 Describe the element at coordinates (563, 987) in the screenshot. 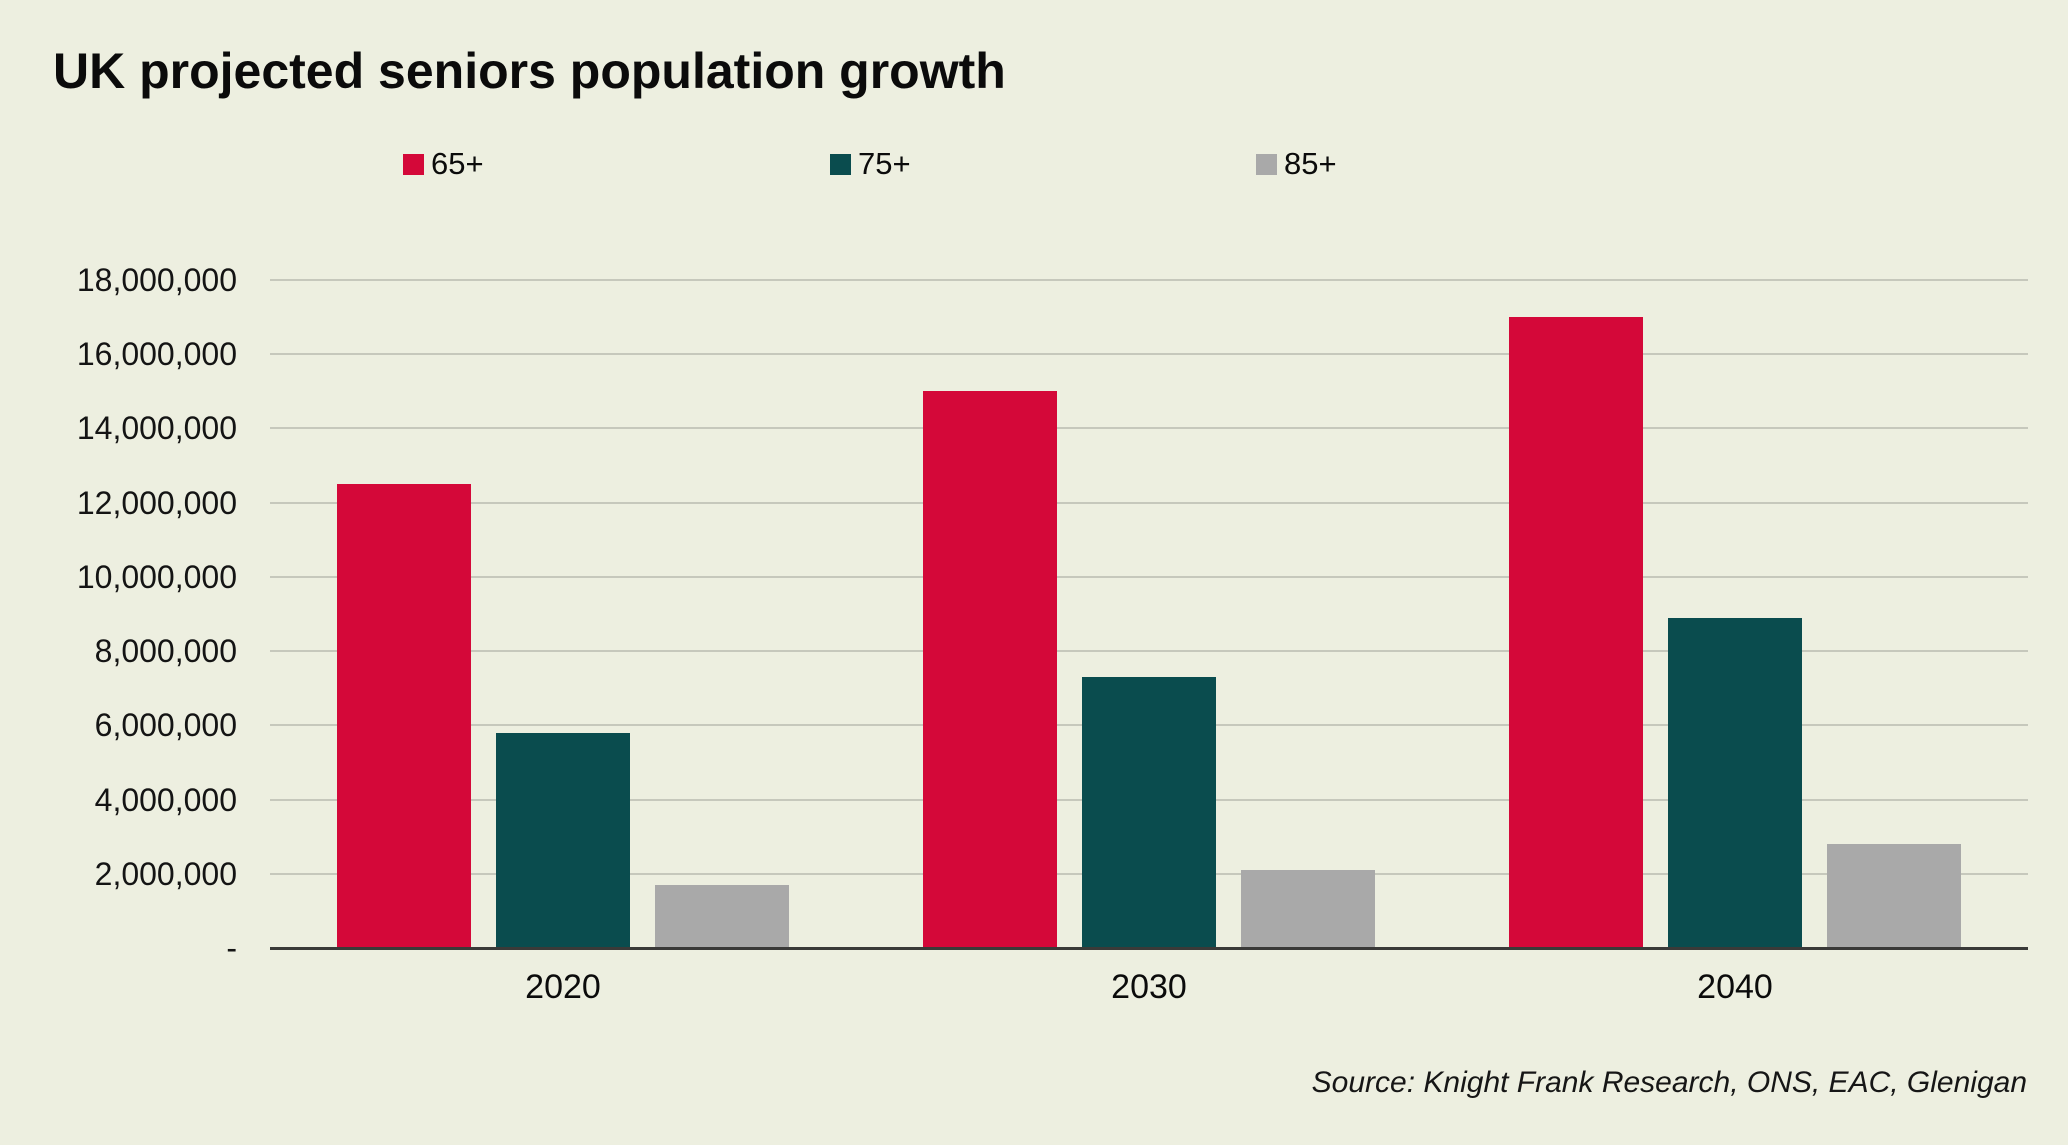

I see `x-tick-label-2020: 2020` at that location.